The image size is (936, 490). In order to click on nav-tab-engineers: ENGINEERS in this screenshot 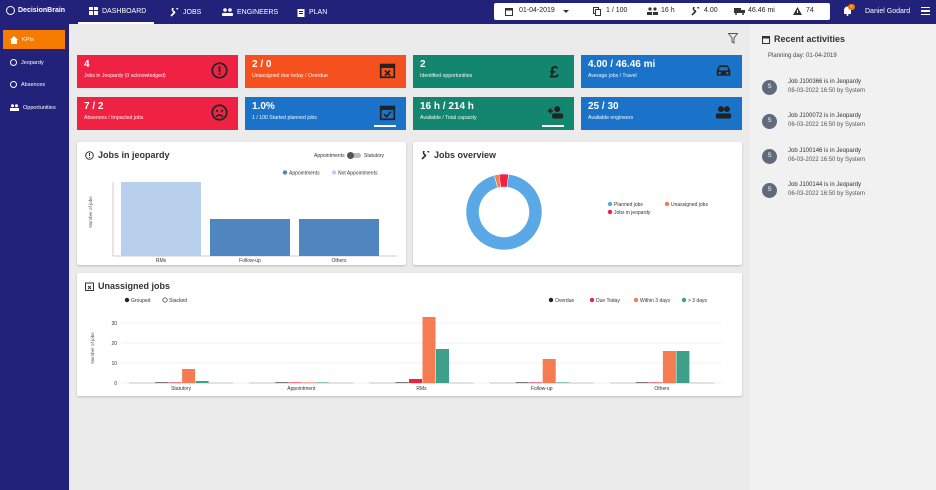, I will do `click(250, 12)`.